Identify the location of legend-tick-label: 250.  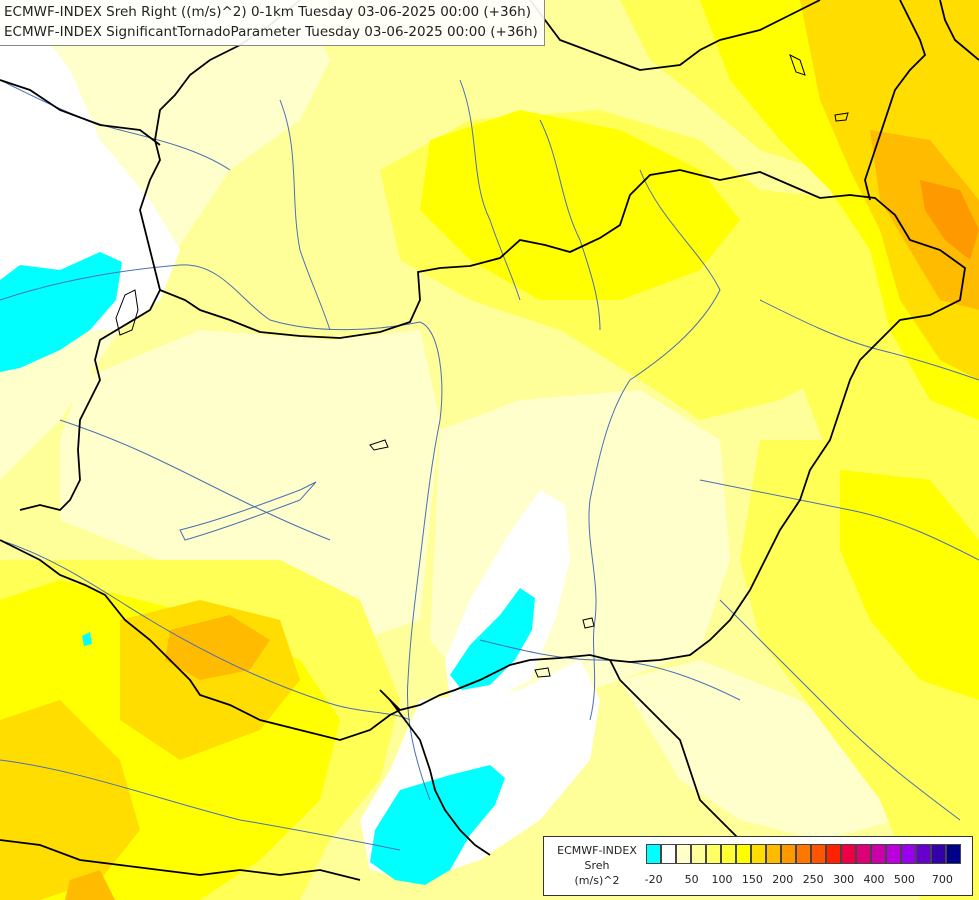
(813, 879).